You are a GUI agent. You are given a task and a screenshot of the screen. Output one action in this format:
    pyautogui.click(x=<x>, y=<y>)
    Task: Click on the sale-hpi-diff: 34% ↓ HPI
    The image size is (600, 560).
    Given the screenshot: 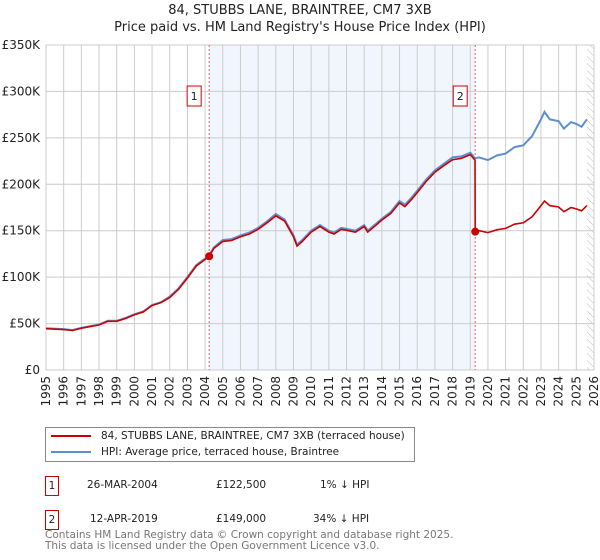 What is the action you would take?
    pyautogui.click(x=341, y=519)
    